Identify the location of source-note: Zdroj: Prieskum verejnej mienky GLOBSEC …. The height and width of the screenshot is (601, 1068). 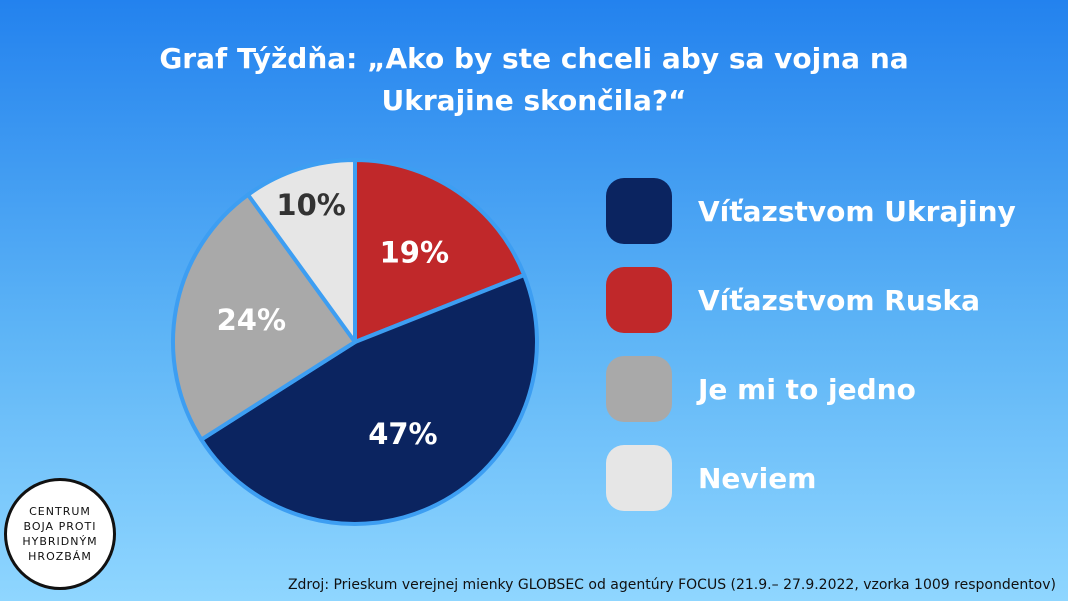
(671, 585).